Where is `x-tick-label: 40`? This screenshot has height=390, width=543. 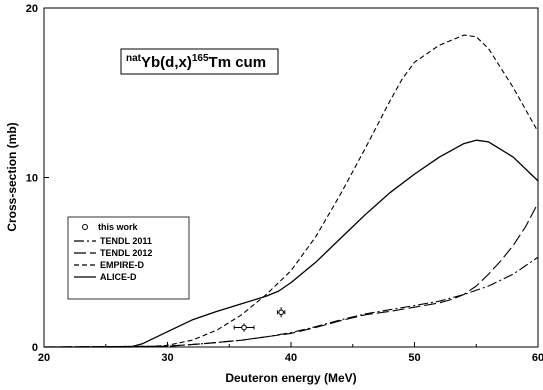
x-tick-label: 40 is located at coordinates (291, 358).